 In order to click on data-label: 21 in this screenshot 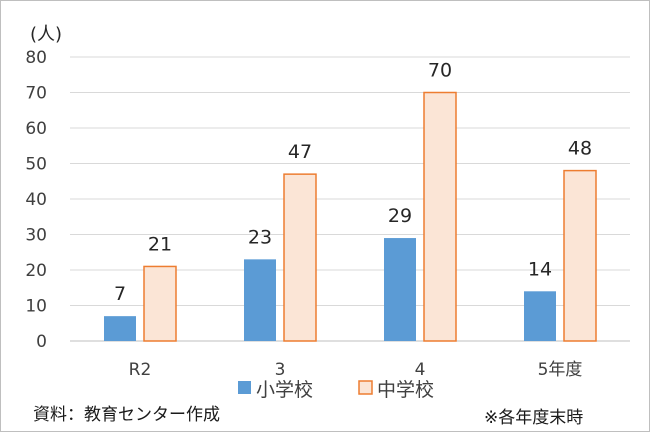, I will do `click(160, 244)`.